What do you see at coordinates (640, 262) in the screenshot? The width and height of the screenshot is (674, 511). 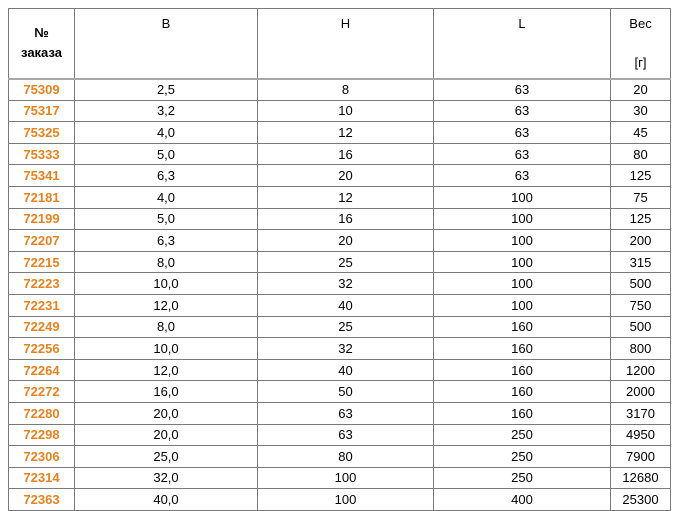 I see `weight-value-cell: 315` at bounding box center [640, 262].